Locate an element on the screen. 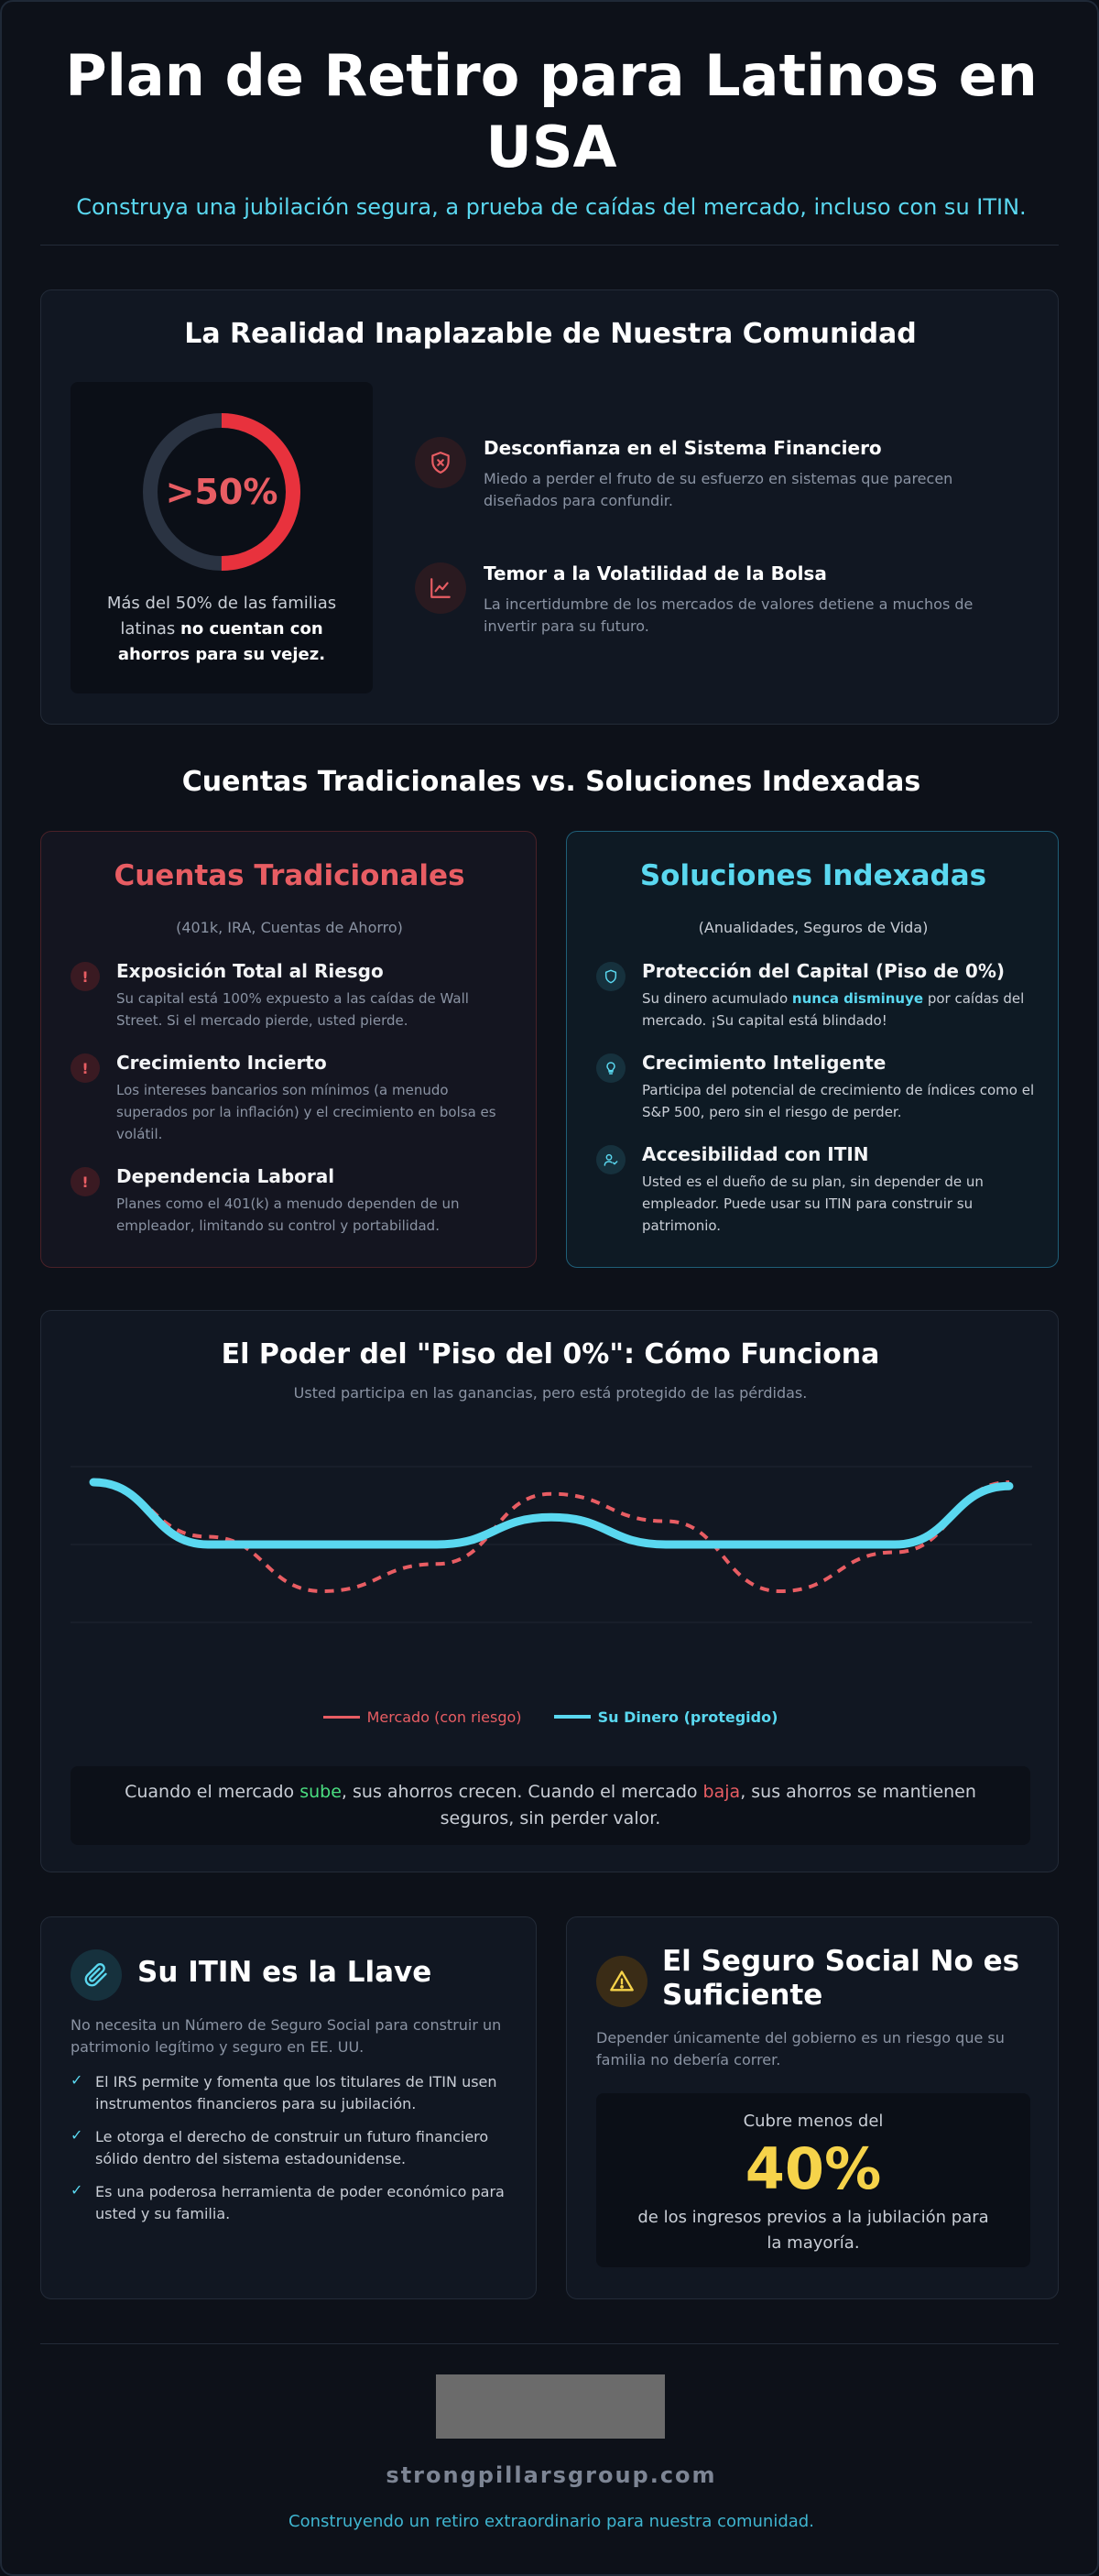 This screenshot has width=1099, height=2576. indexed-subtitle: (Anualidades, Seguros de Vida) is located at coordinates (813, 928).